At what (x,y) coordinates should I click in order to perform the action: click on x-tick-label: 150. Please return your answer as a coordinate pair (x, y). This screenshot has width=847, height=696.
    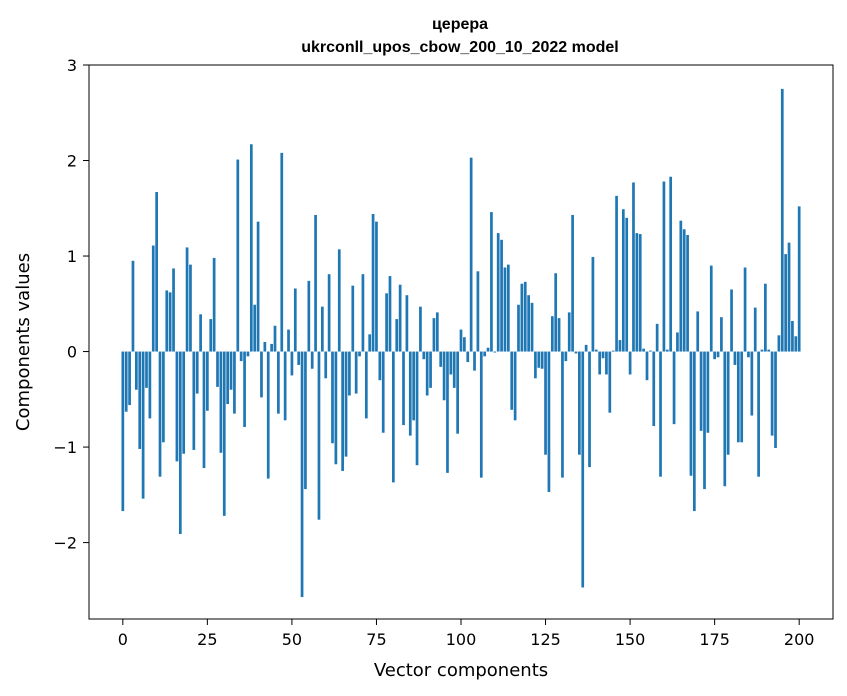
    Looking at the image, I should click on (630, 639).